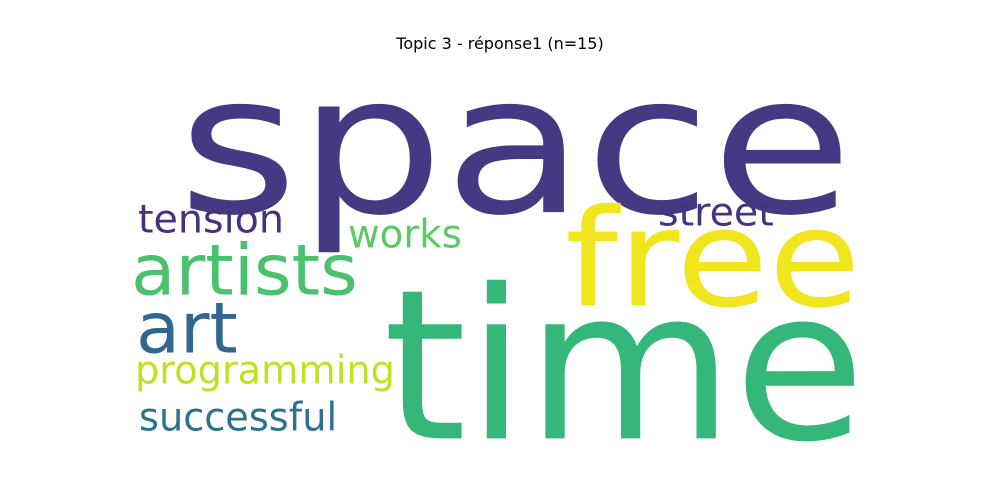 This screenshot has height=500, width=1000. I want to click on word-free: free, so click(713, 259).